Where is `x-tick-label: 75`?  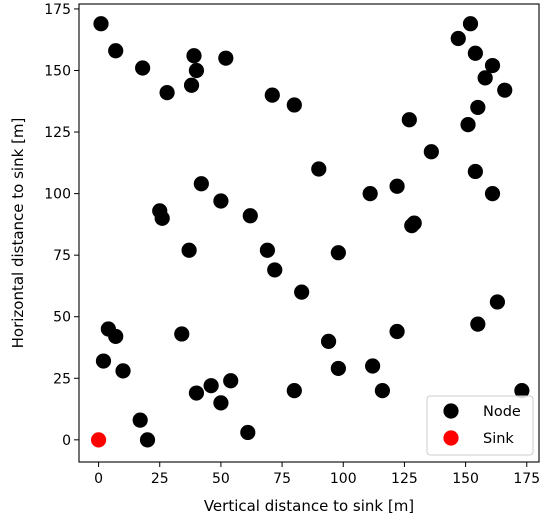 x-tick-label: 75 is located at coordinates (282, 479).